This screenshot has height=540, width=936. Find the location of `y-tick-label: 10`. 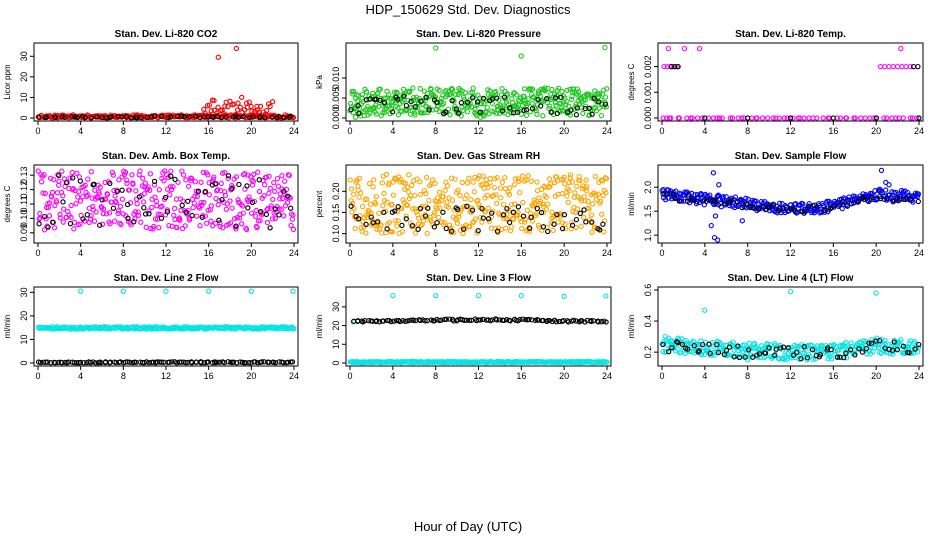

y-tick-label: 10 is located at coordinates (336, 344).